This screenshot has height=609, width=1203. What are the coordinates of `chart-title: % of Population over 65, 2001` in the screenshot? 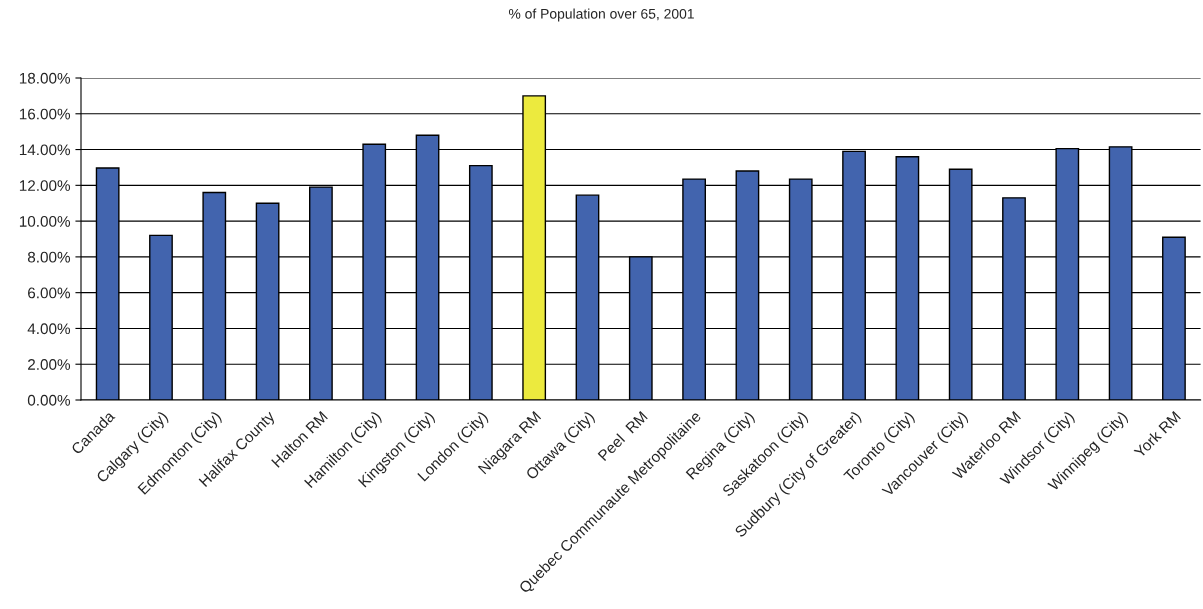 It's located at (601, 15).